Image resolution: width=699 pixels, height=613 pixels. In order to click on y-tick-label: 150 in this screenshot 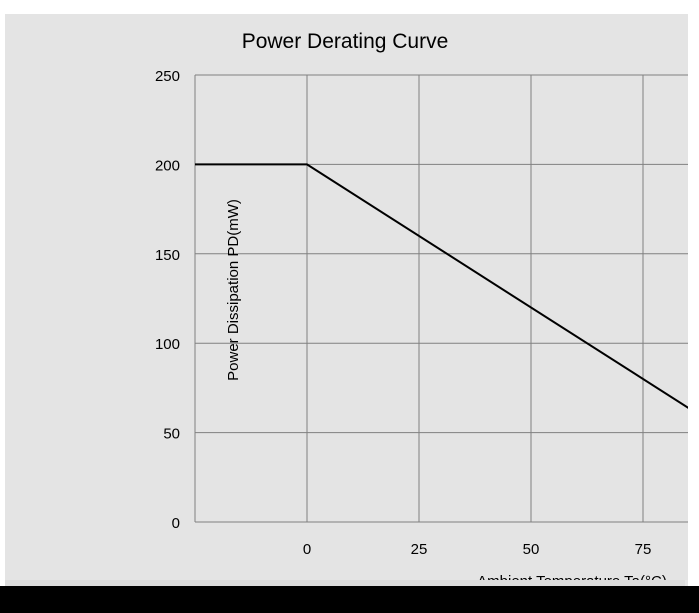, I will do `click(167, 255)`.